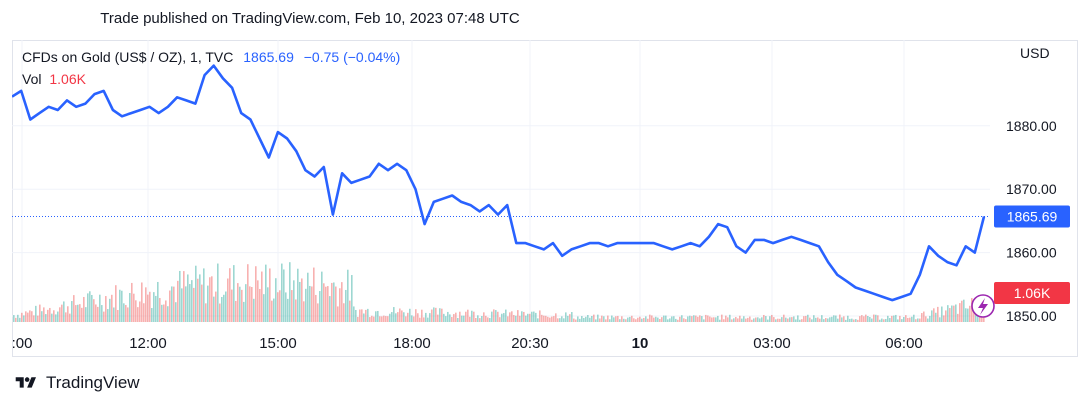  What do you see at coordinates (76, 383) in the screenshot?
I see `brand-footer: TradingView` at bounding box center [76, 383].